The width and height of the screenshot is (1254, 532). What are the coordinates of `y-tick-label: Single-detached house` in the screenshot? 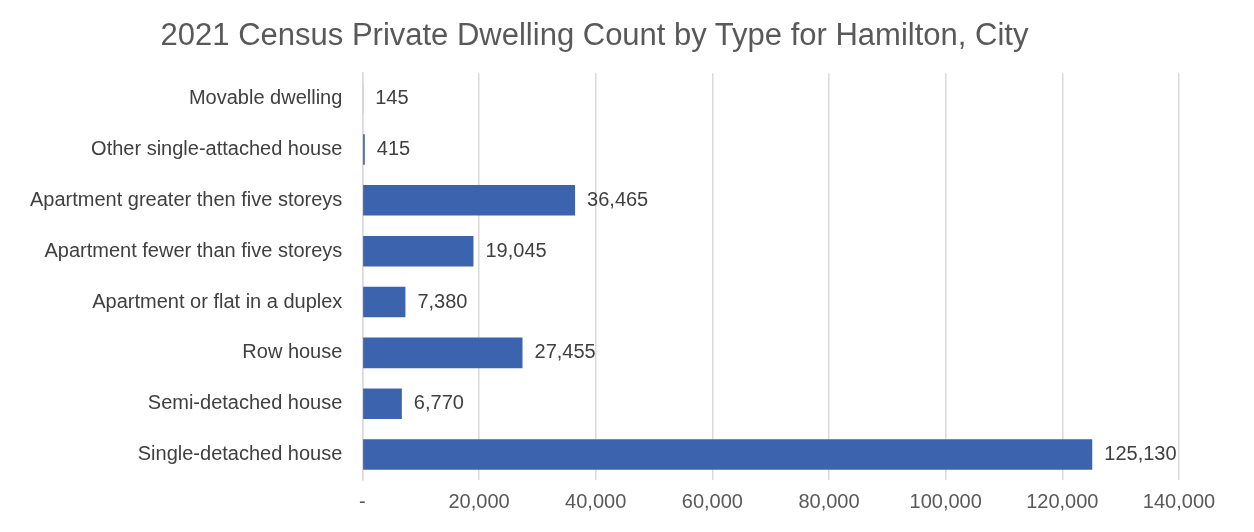 It's located at (240, 453).